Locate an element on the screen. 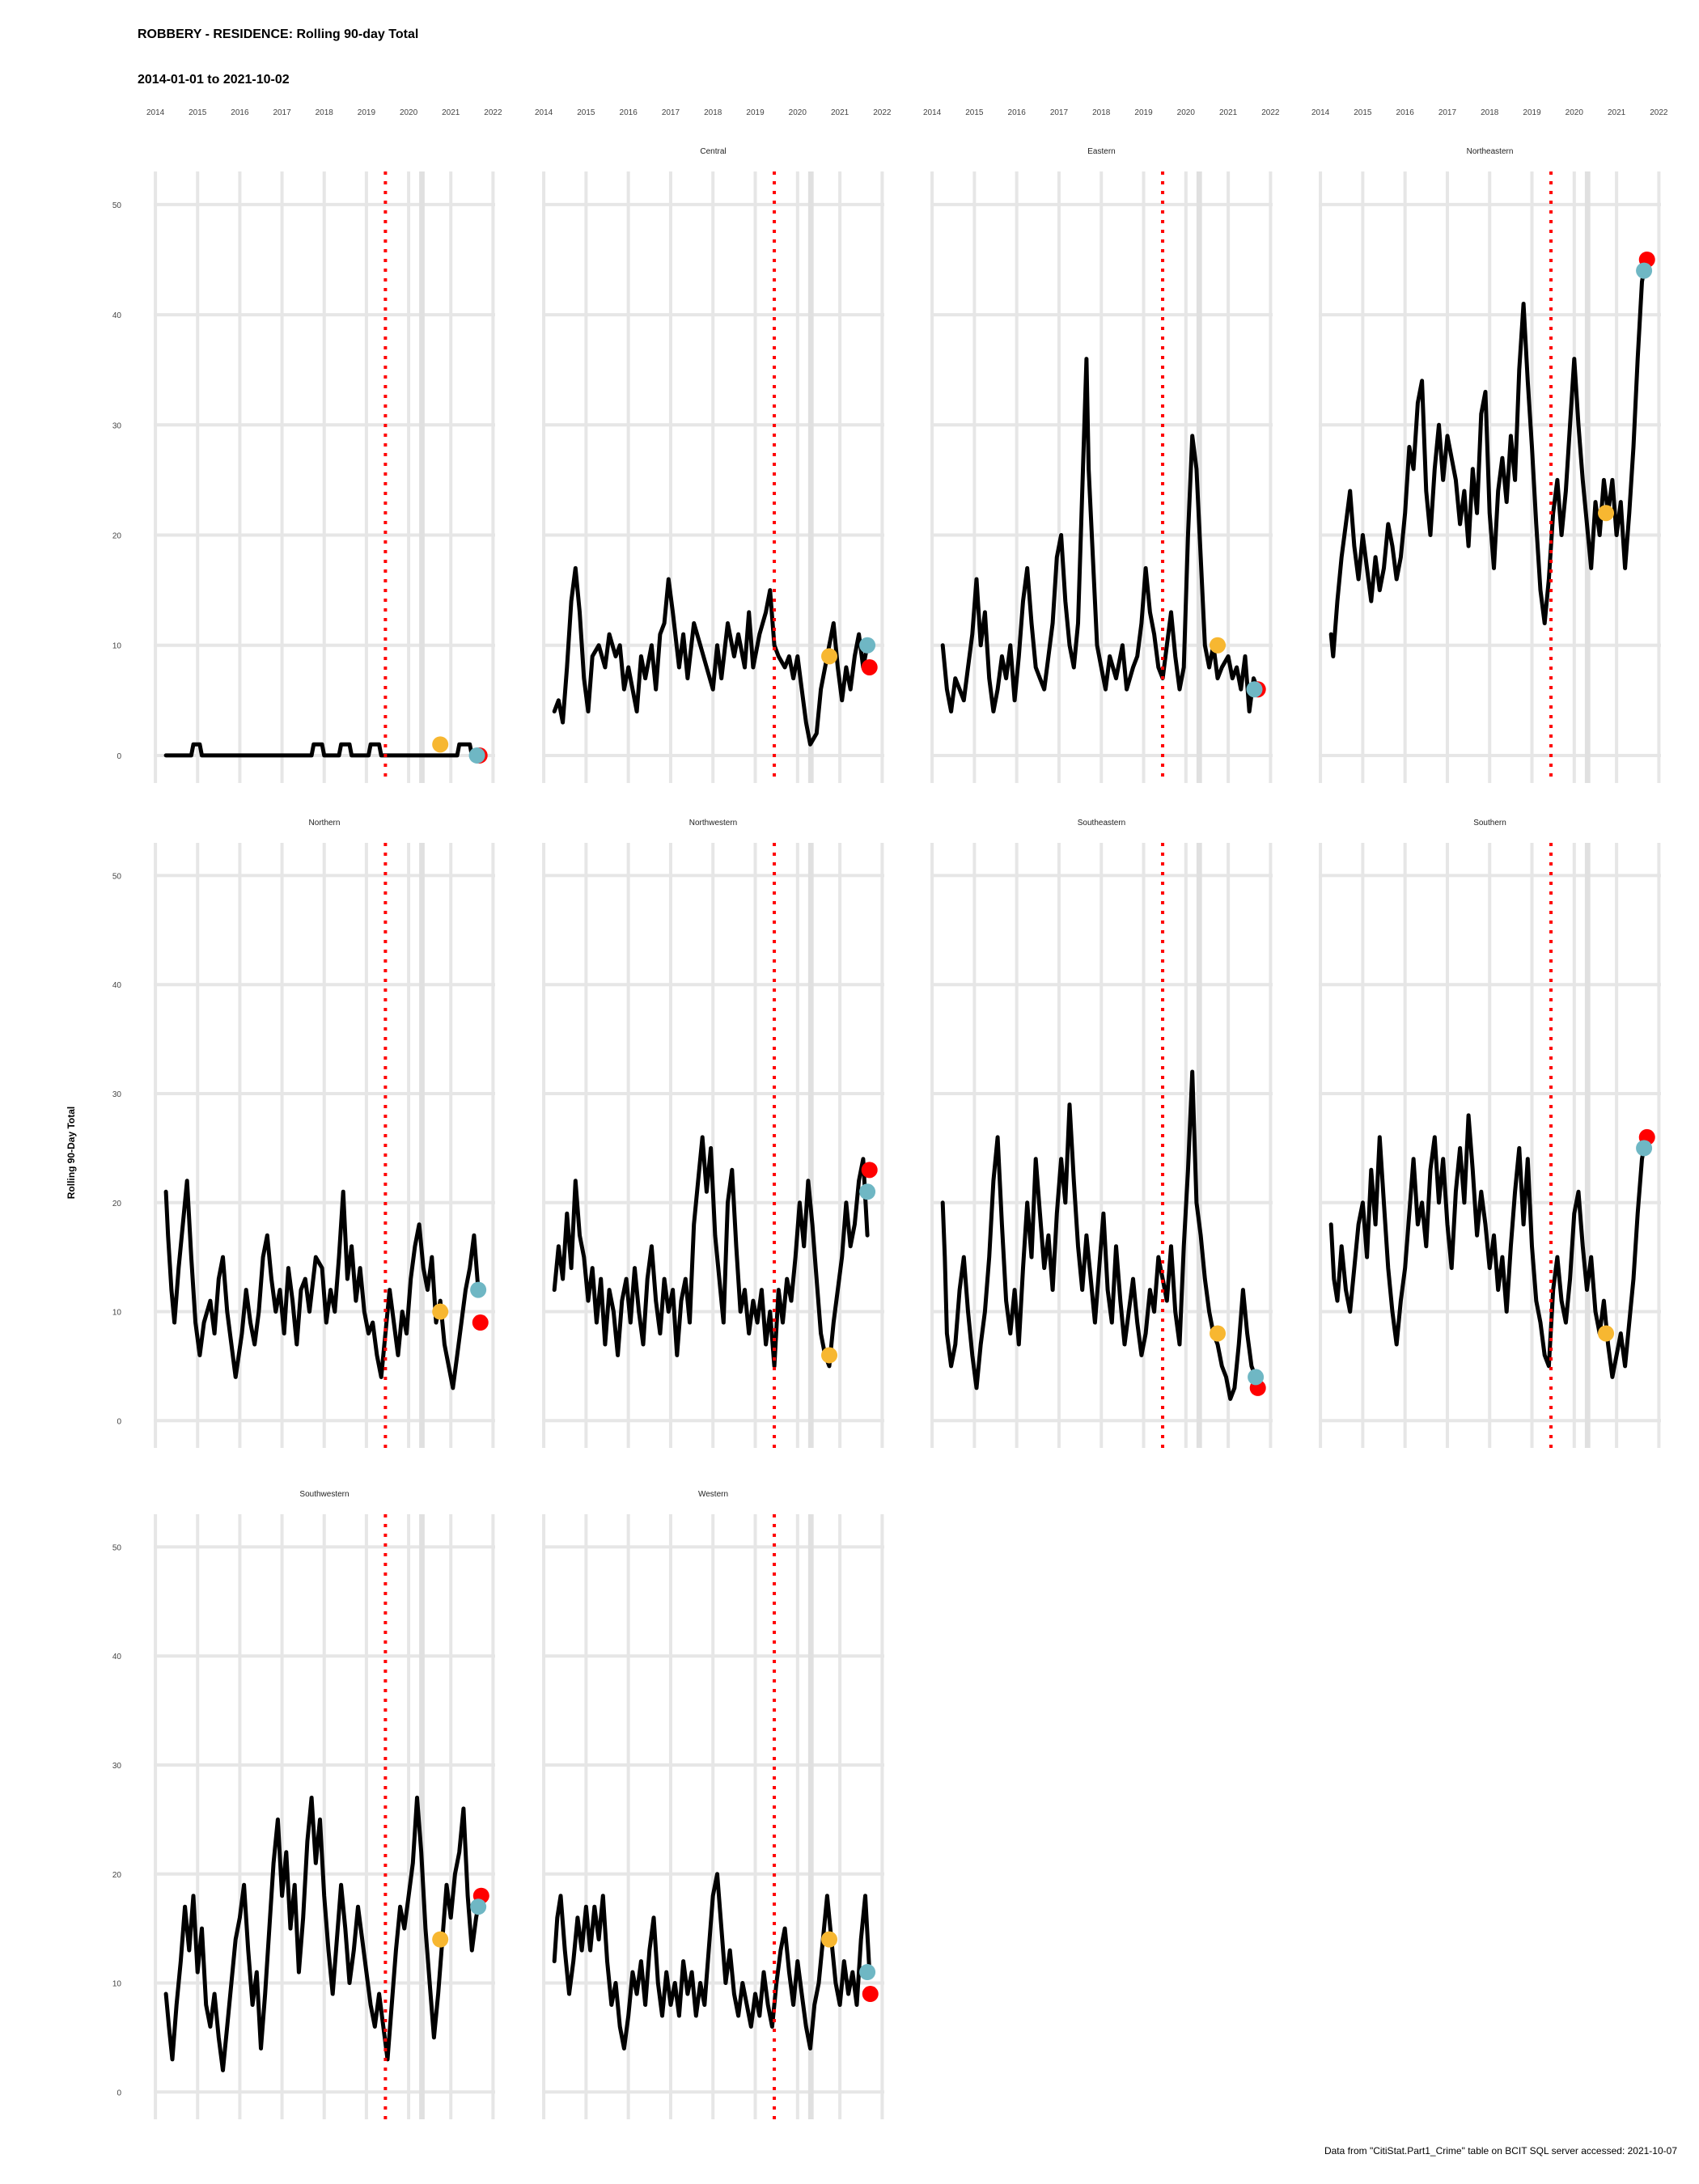 This screenshot has width=1699, height=2184. panel-strip-label: Eastern is located at coordinates (1101, 151).